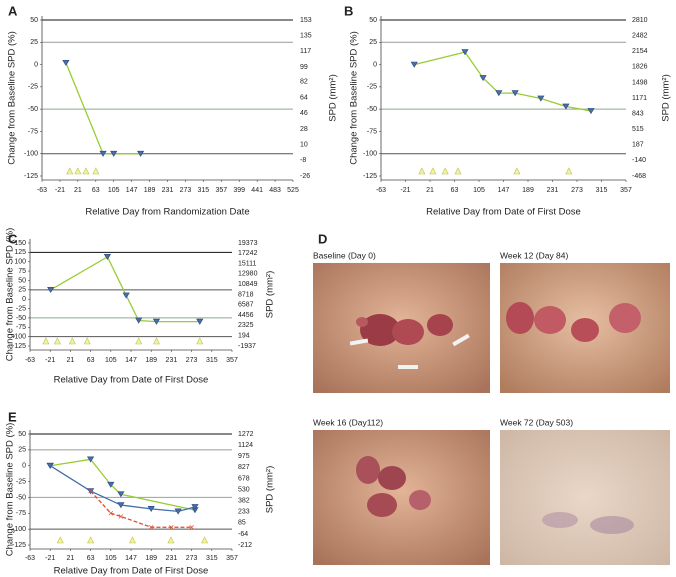 The image size is (676, 577). What do you see at coordinates (243, 534) in the screenshot?
I see `y2-tick-label: -64` at bounding box center [243, 534].